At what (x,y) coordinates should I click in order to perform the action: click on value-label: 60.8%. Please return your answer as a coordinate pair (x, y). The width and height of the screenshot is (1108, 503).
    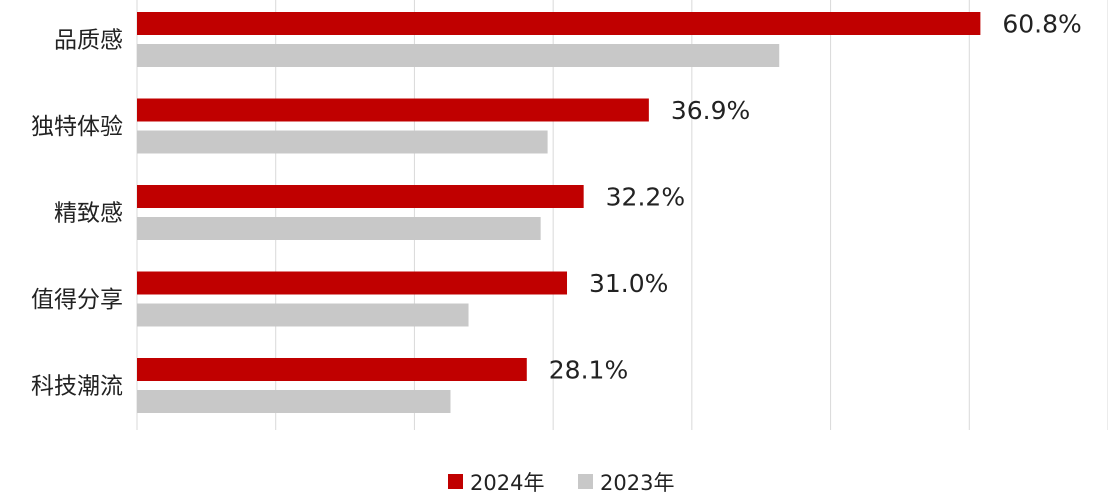
    Looking at the image, I should click on (1041, 24).